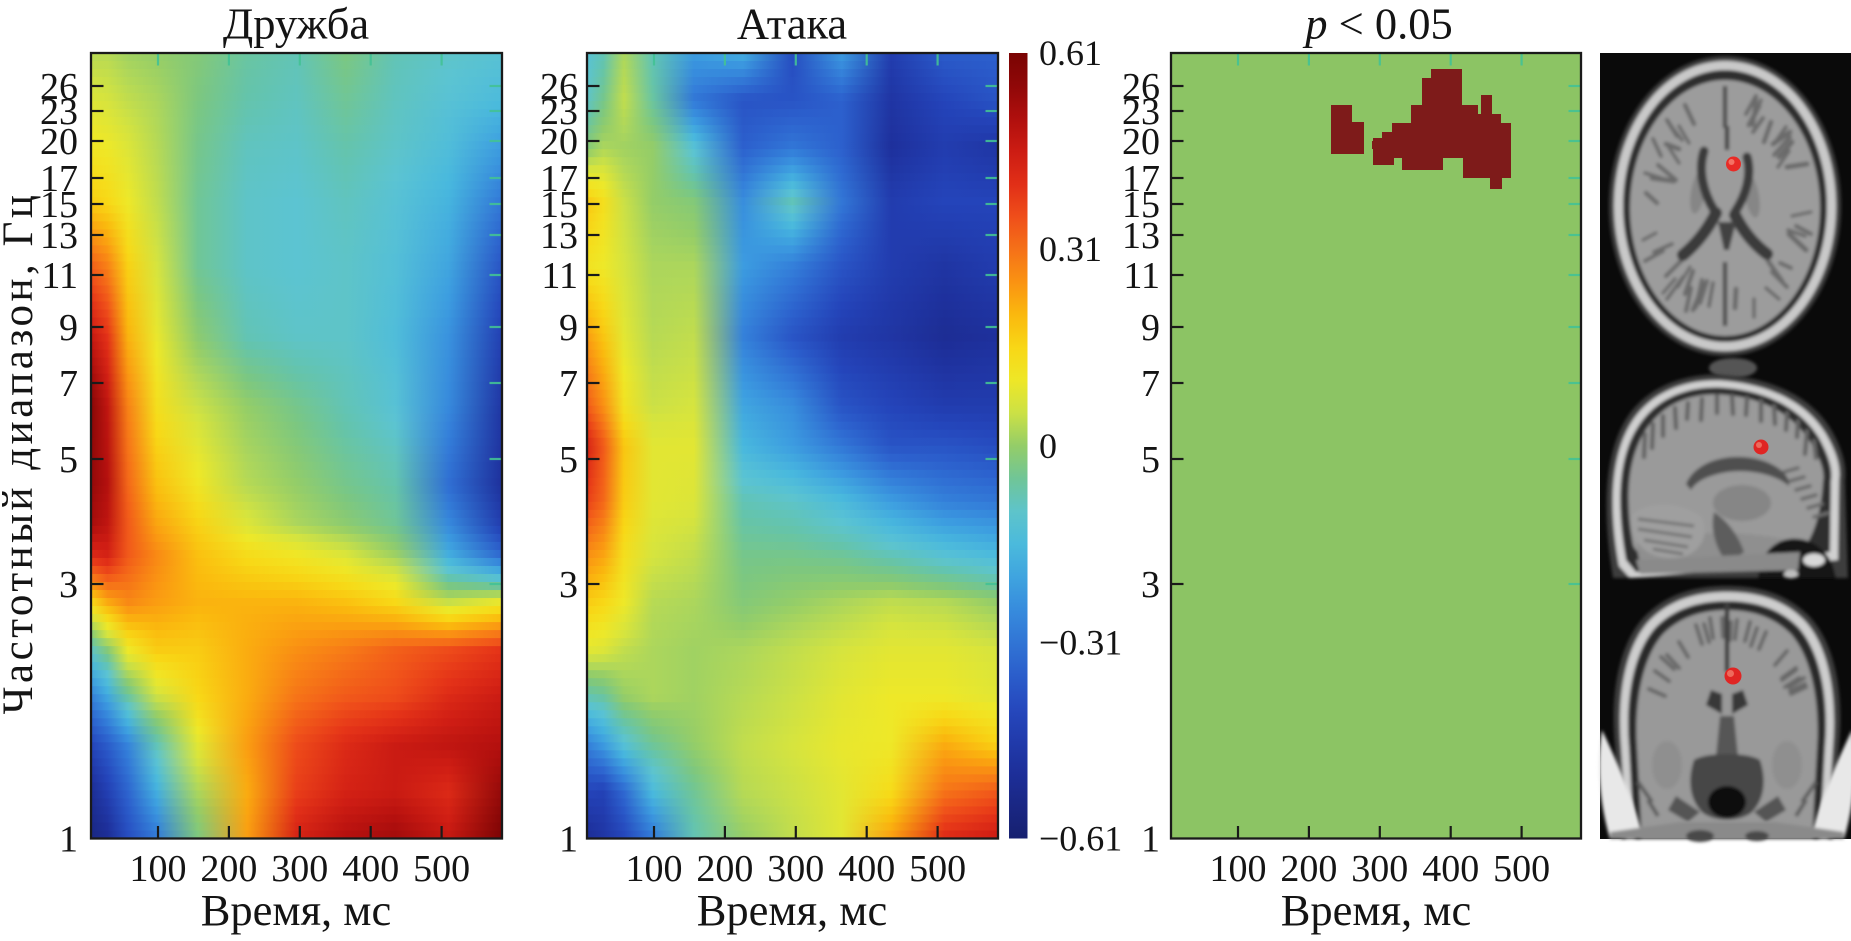  I want to click on svg-text: Дружба, so click(296, 24).